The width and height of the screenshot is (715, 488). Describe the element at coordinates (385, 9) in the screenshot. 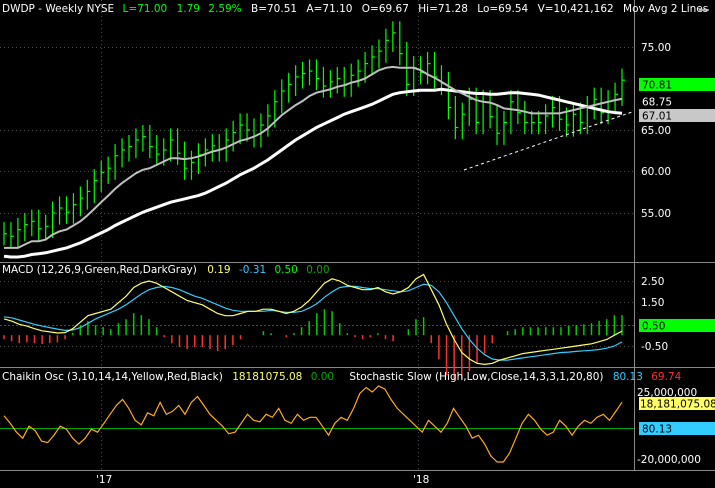

I see `open-price: O=69.67` at that location.